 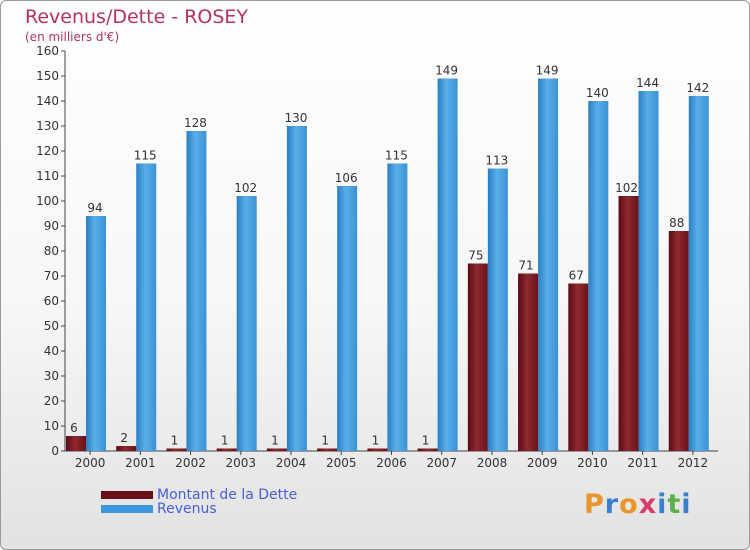 What do you see at coordinates (325, 441) in the screenshot?
I see `data-label-dette-2005: 1` at bounding box center [325, 441].